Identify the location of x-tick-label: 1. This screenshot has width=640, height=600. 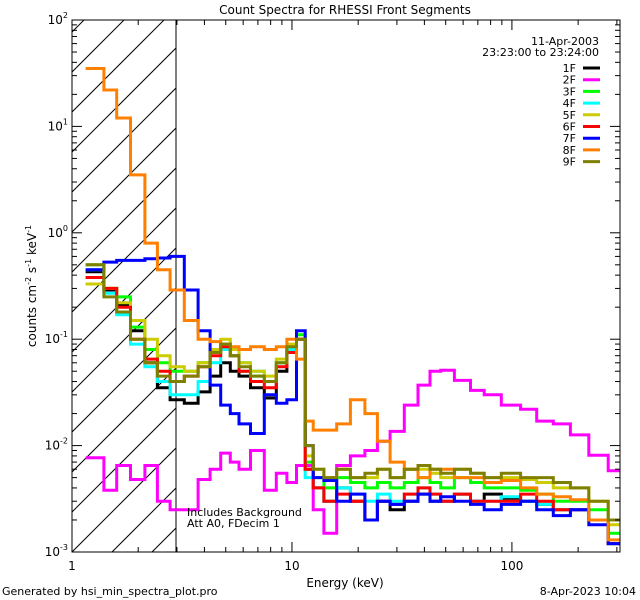
(72, 566).